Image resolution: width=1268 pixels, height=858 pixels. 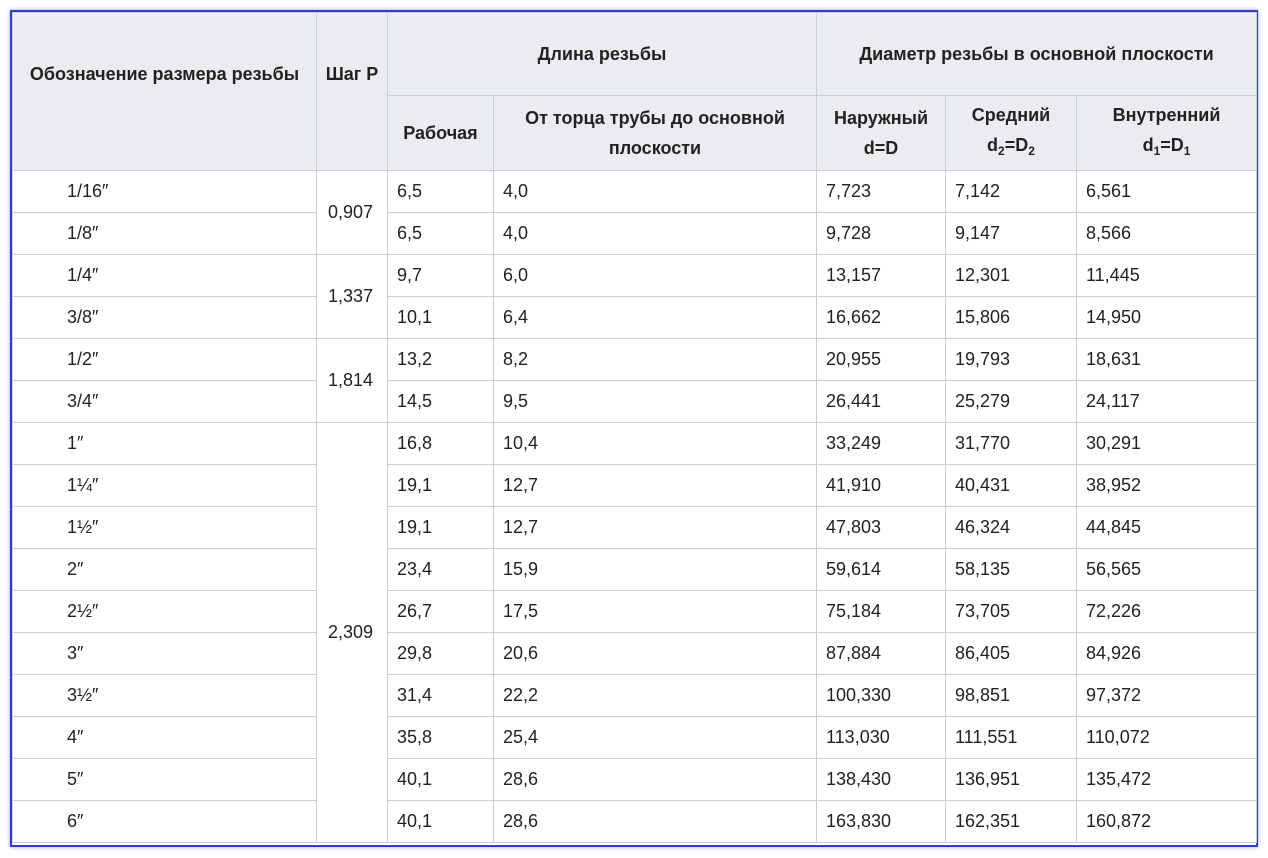 I want to click on cell-size: 4″, so click(x=164, y=737).